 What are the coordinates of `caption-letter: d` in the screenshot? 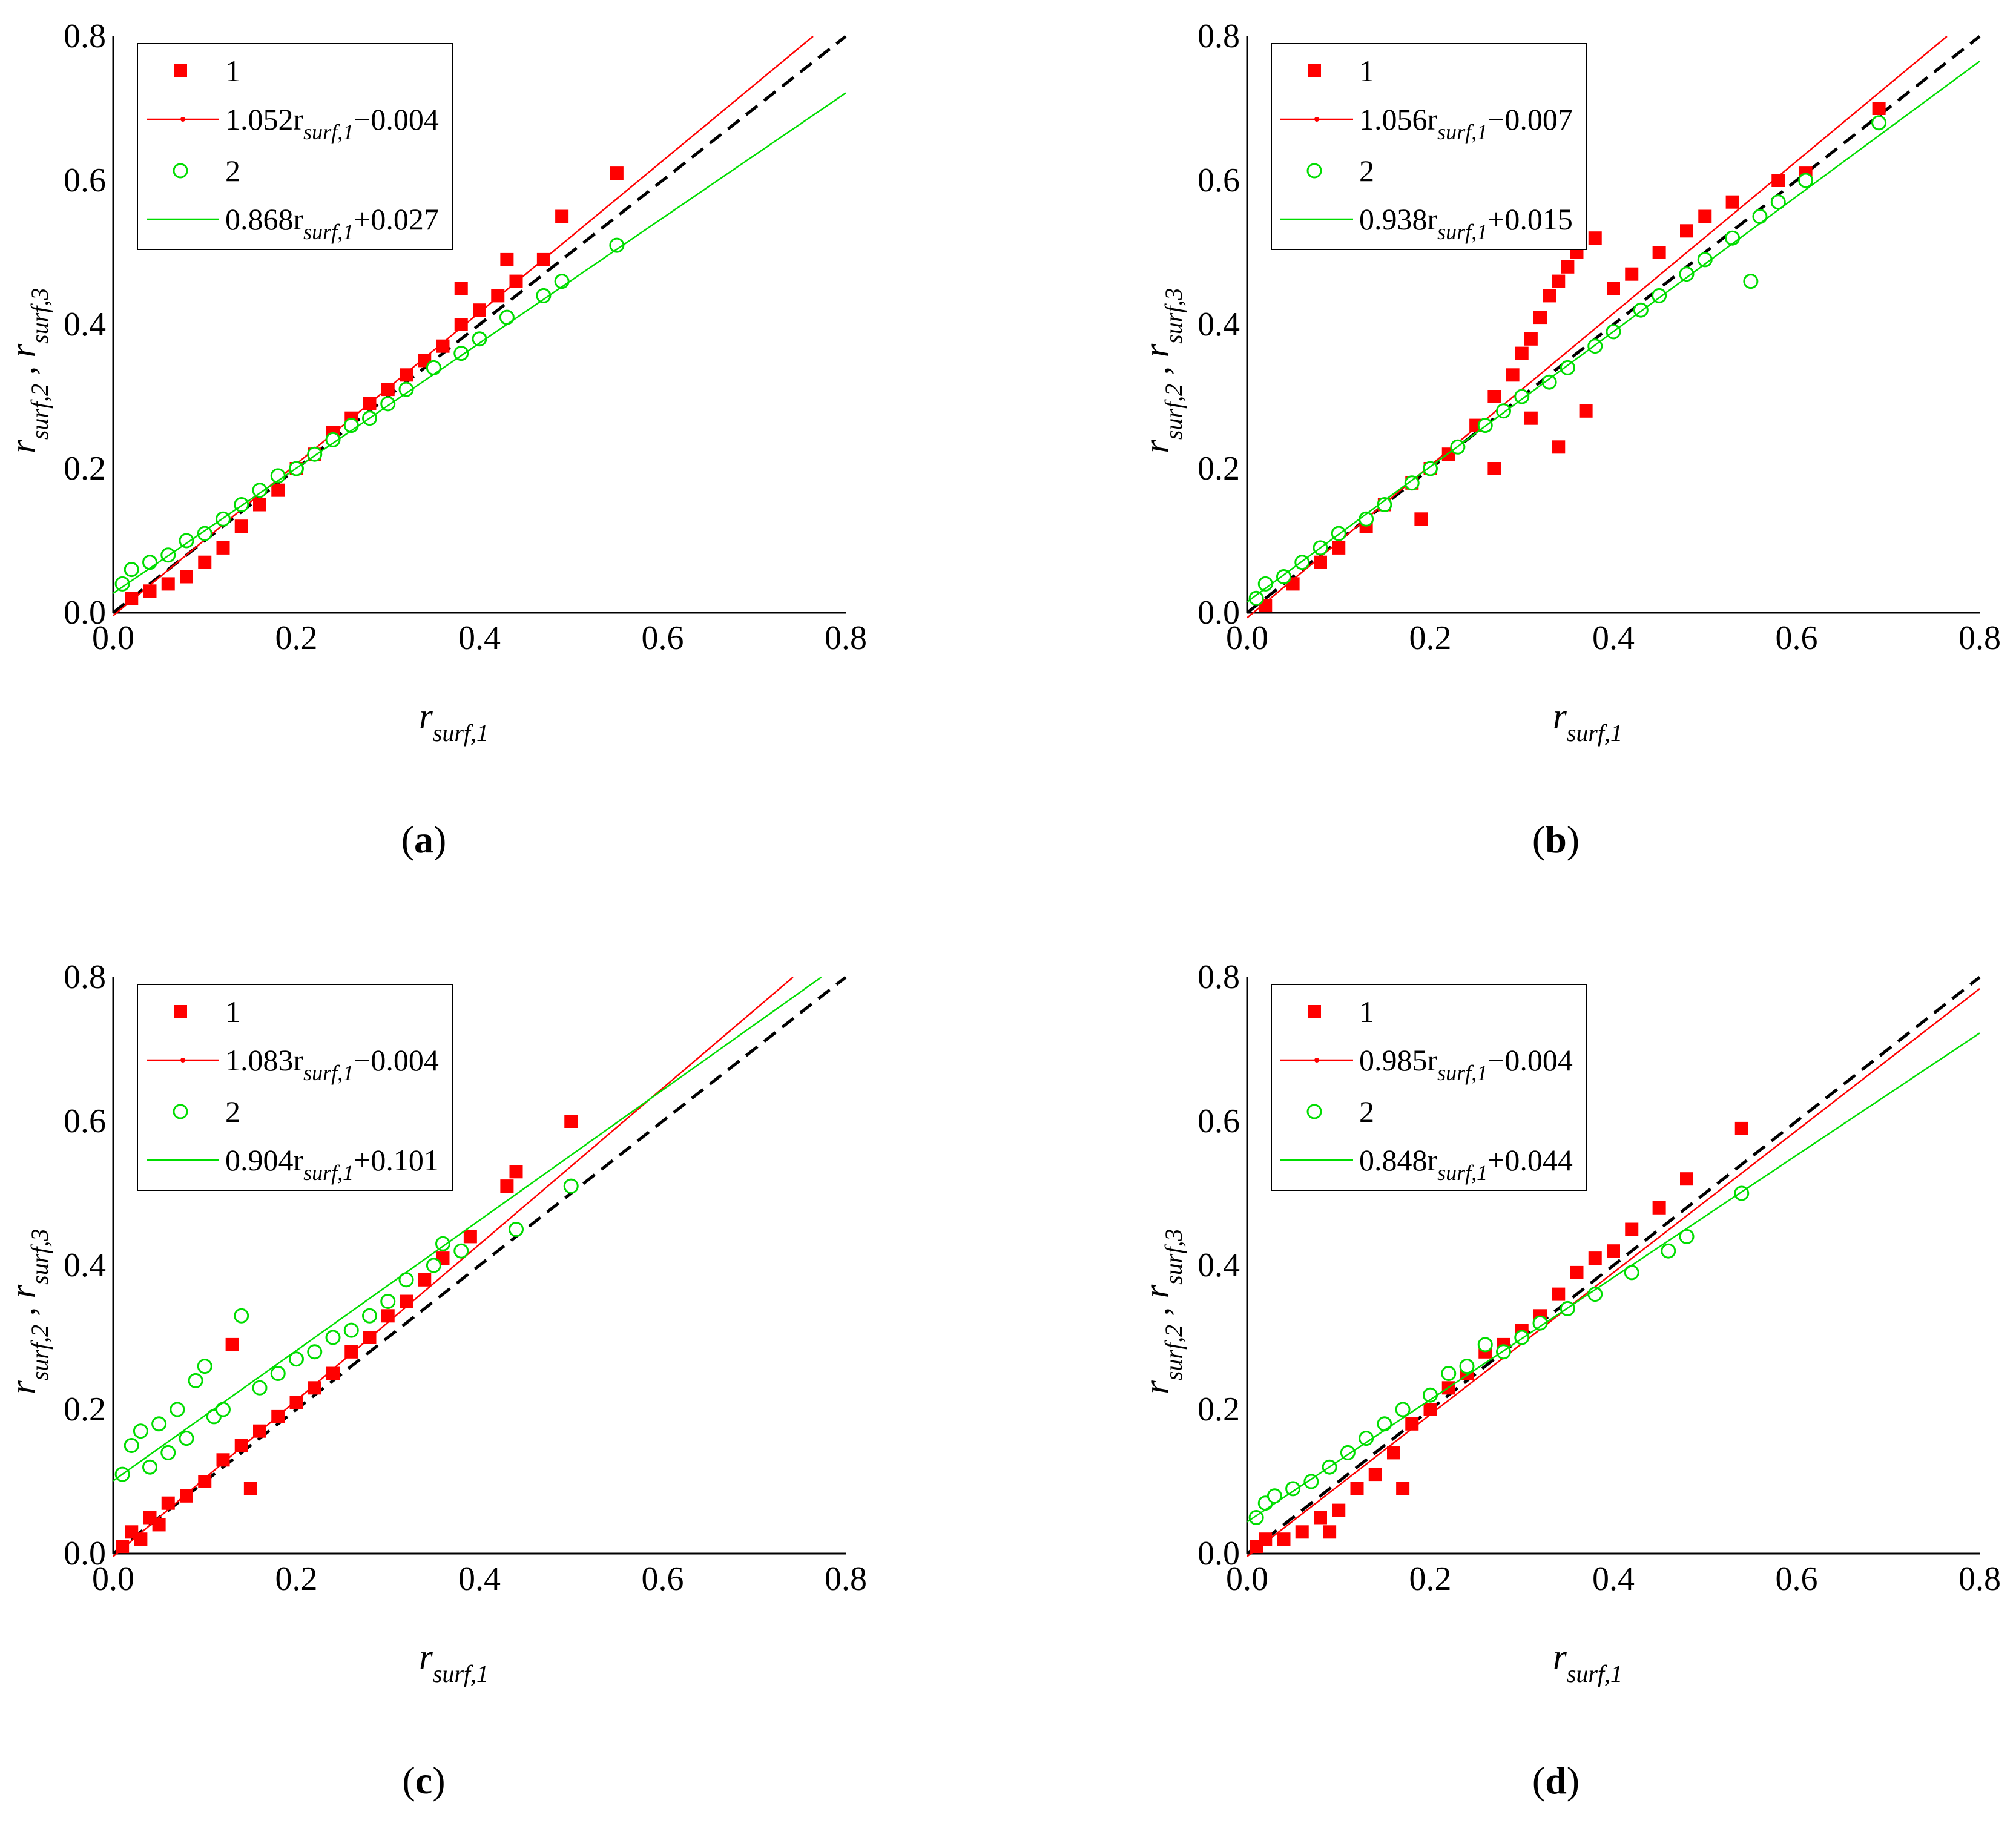 It's located at (1556, 1780).